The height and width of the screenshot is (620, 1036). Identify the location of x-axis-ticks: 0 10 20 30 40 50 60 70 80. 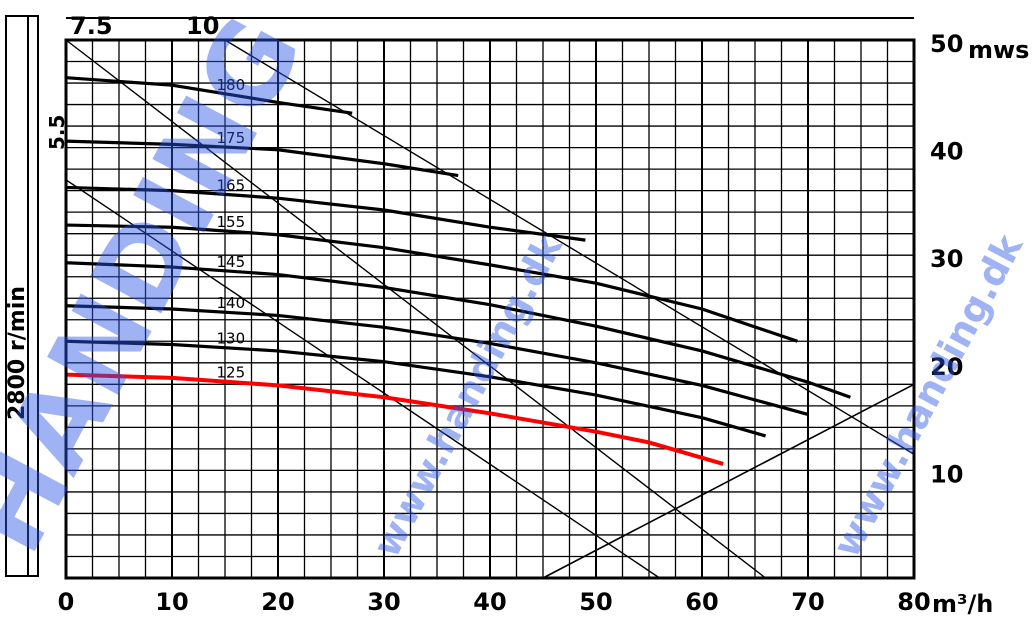
(494, 602).